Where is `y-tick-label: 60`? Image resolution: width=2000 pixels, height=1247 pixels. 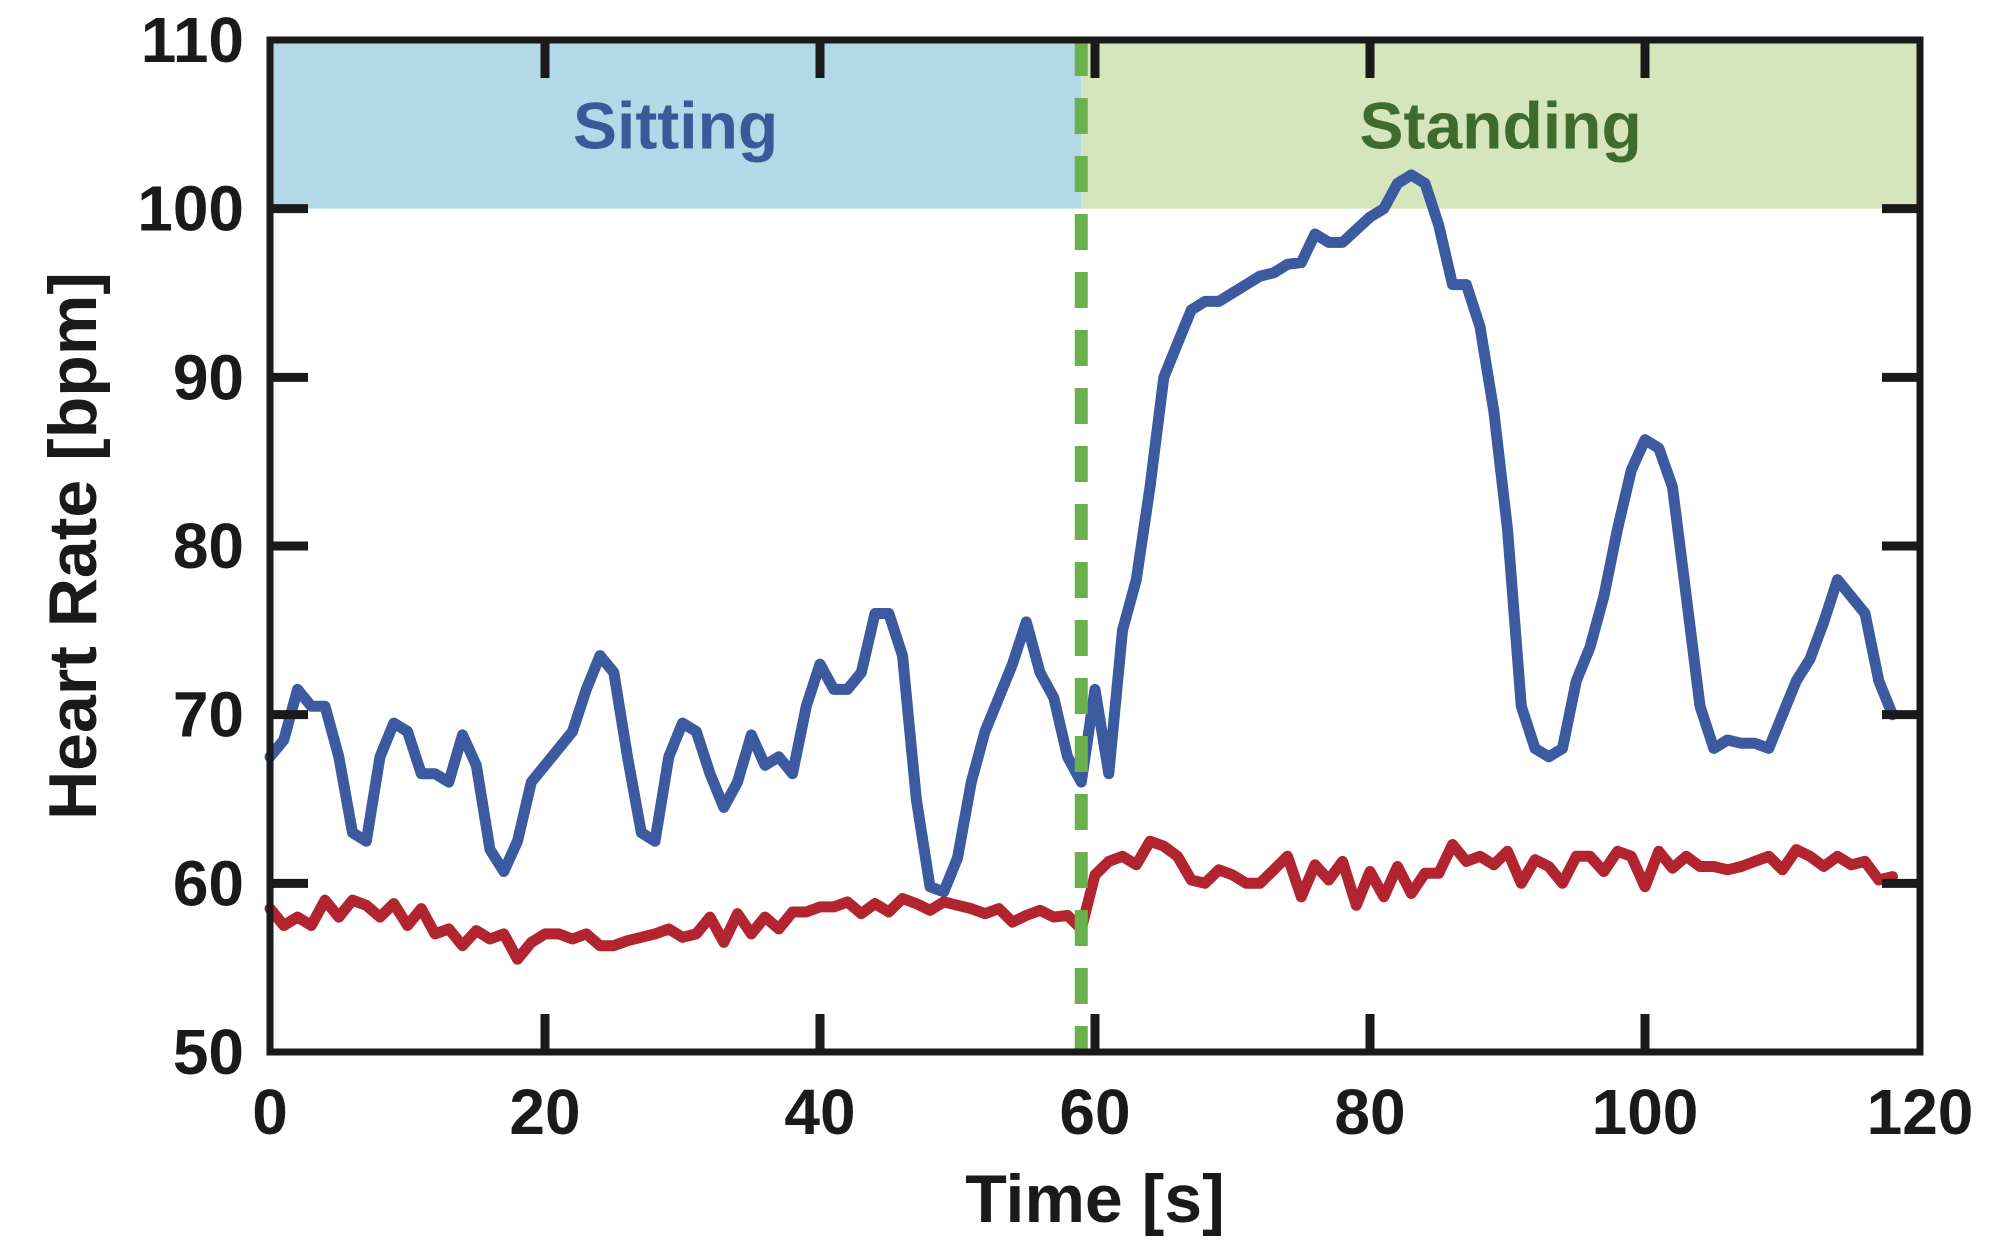
y-tick-label: 60 is located at coordinates (208, 883).